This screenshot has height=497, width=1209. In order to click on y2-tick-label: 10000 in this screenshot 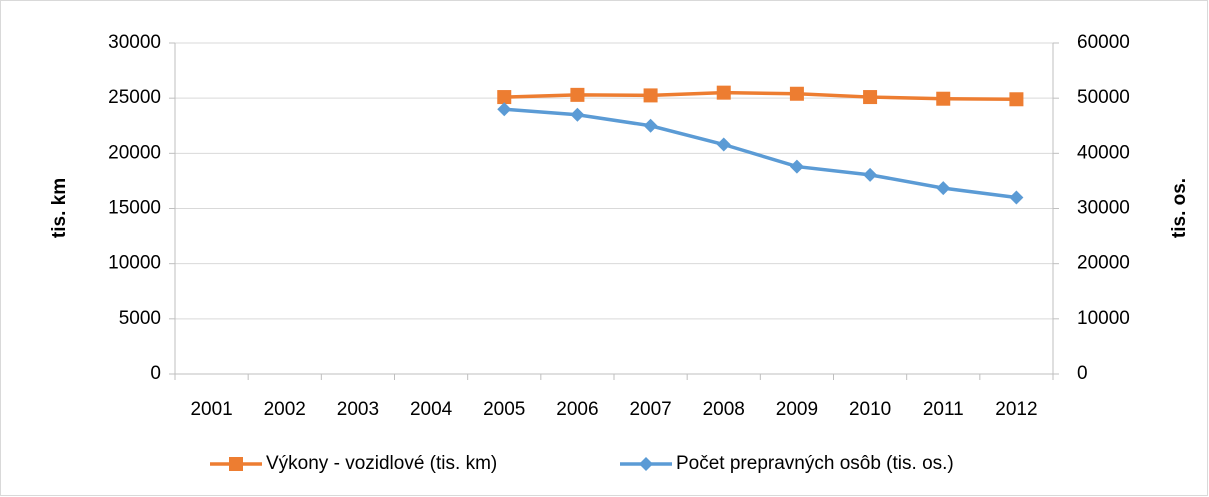, I will do `click(1103, 318)`.